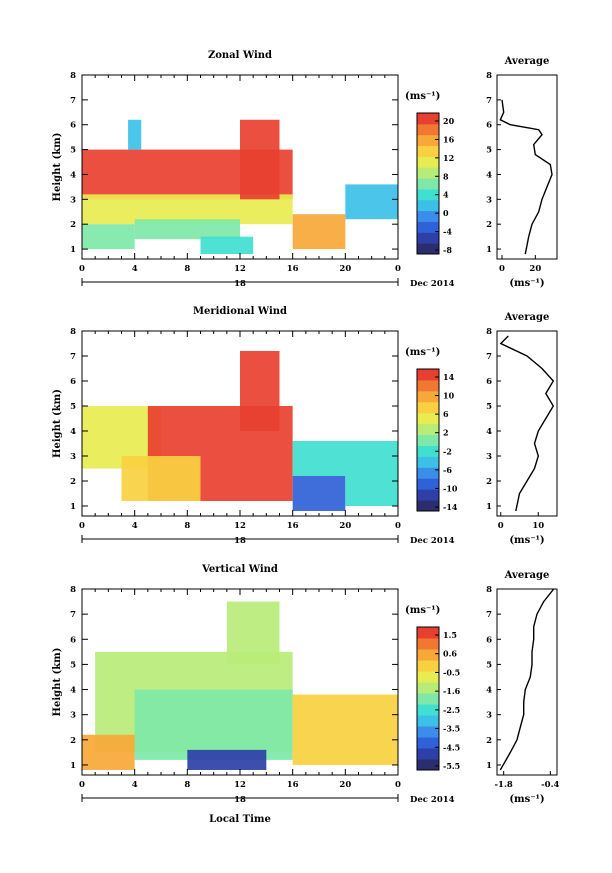  I want to click on colorbar-tick-label: -0.5, so click(451, 672).